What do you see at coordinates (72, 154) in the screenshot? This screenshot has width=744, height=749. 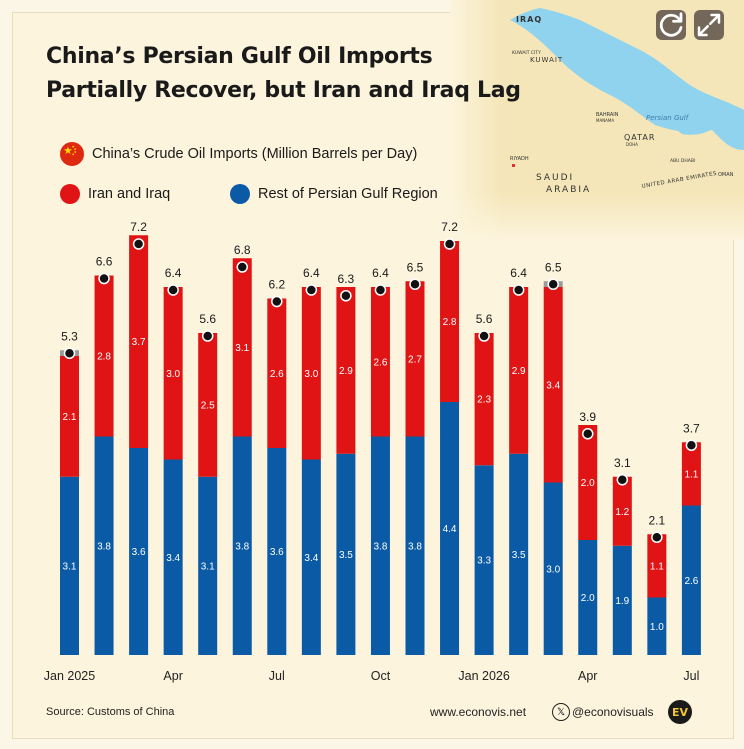 I see `china-flag-icon` at bounding box center [72, 154].